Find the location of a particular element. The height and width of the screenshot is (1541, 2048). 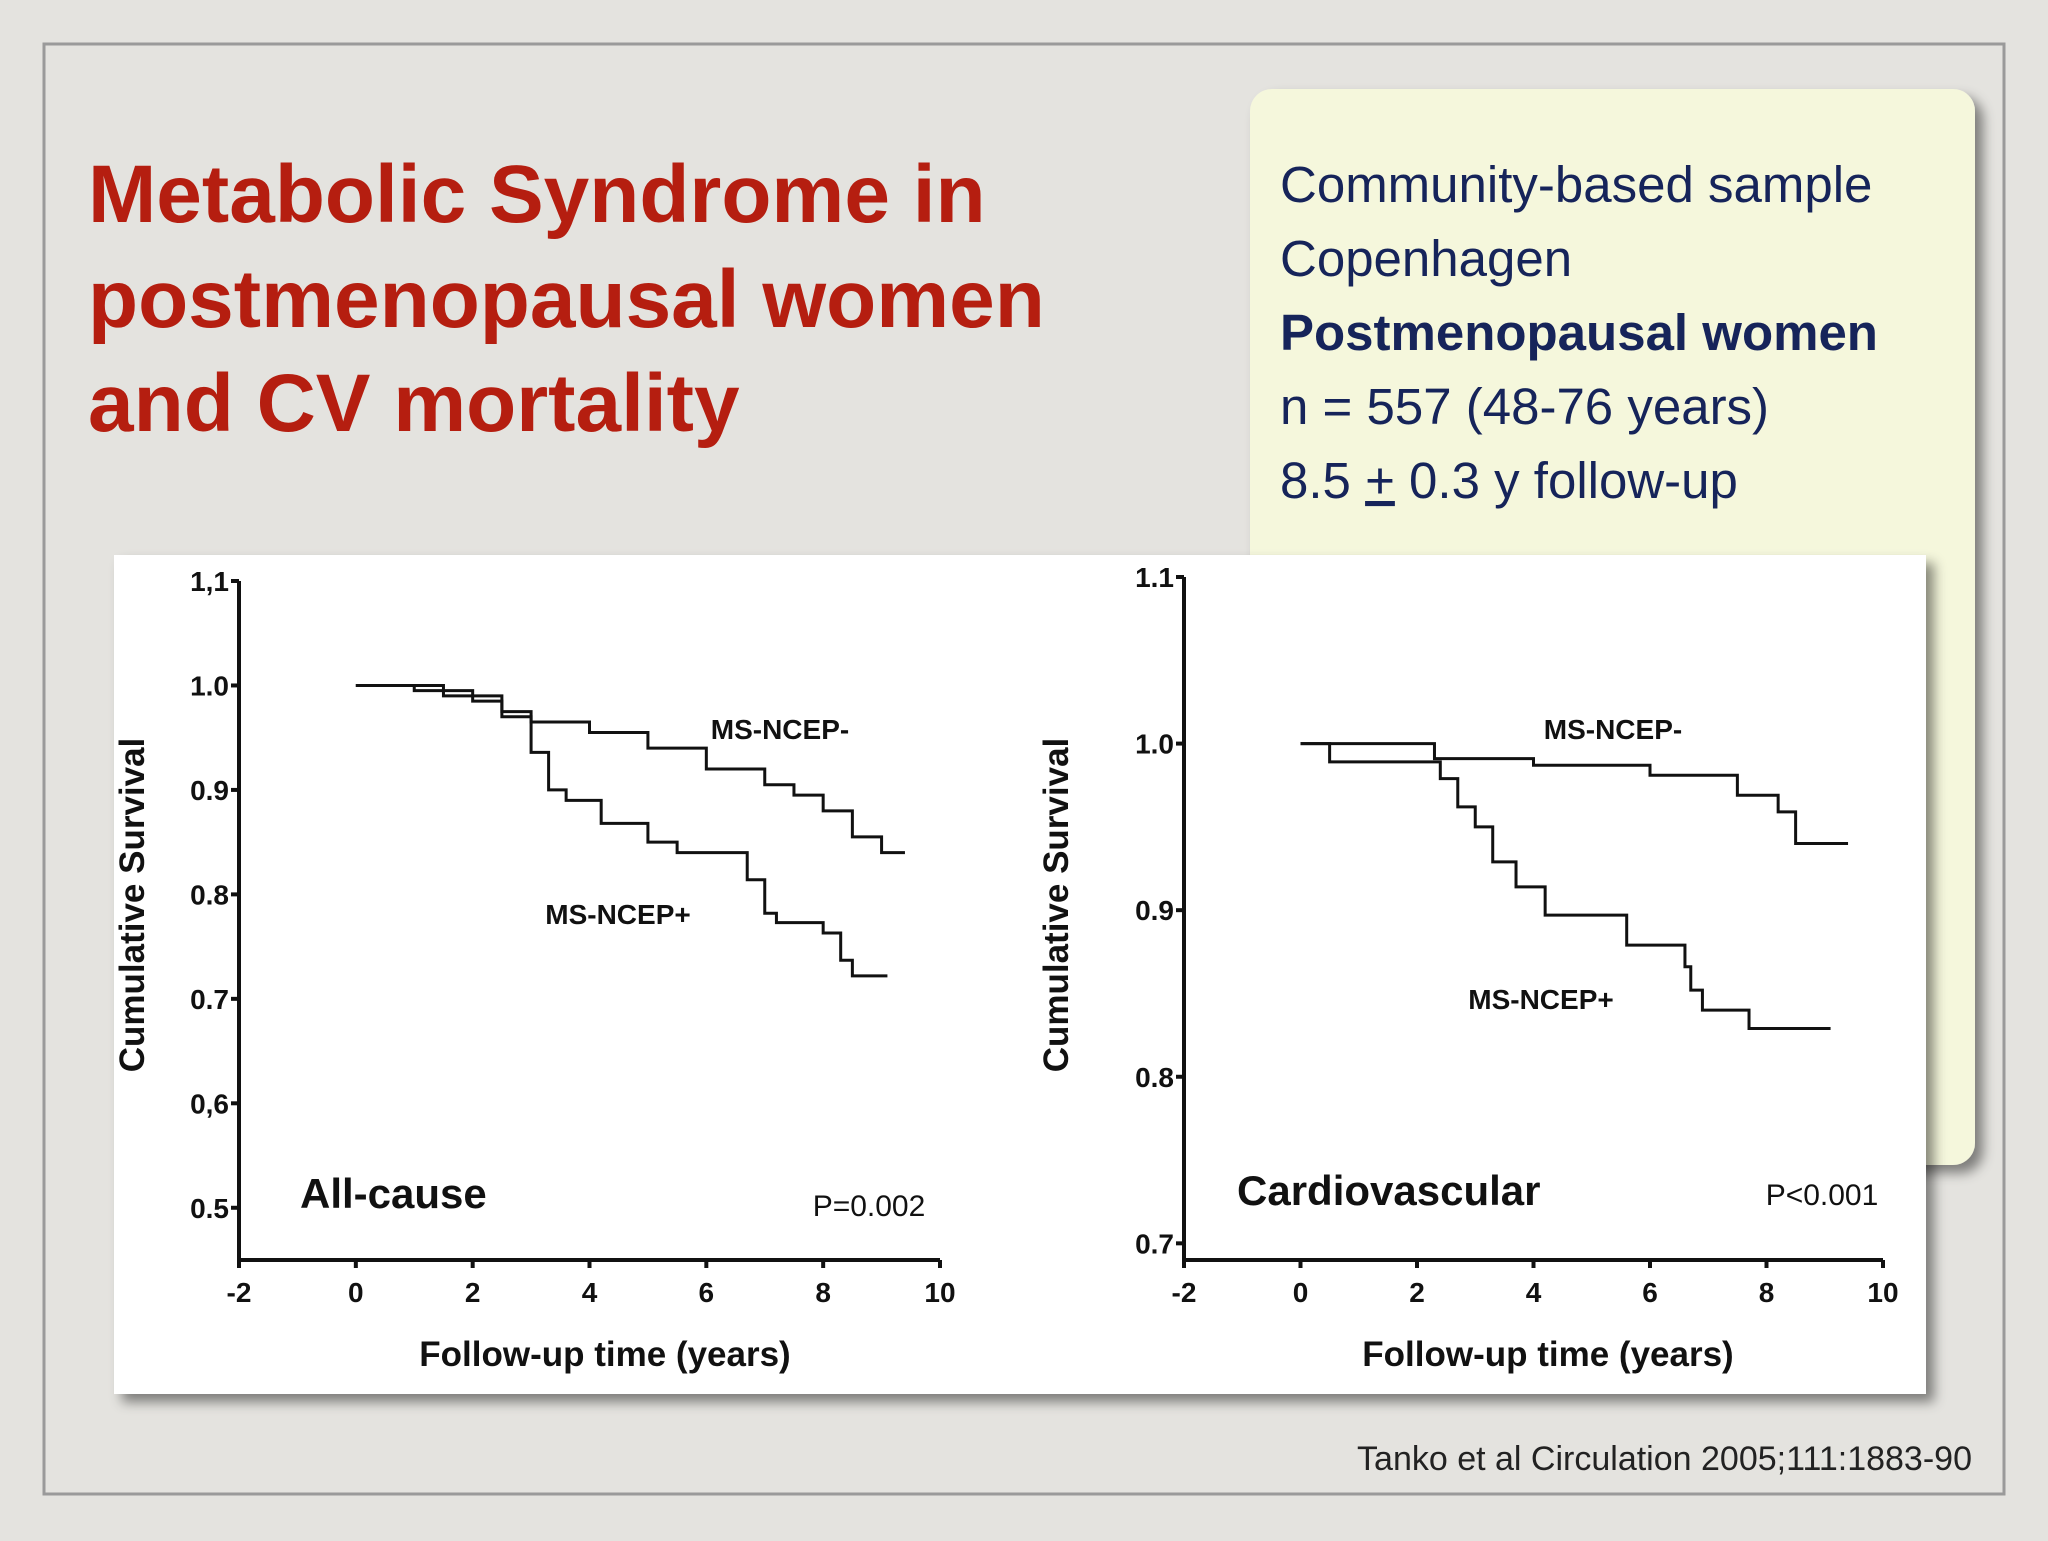

y-tick-label: 1,1 is located at coordinates (209, 581).